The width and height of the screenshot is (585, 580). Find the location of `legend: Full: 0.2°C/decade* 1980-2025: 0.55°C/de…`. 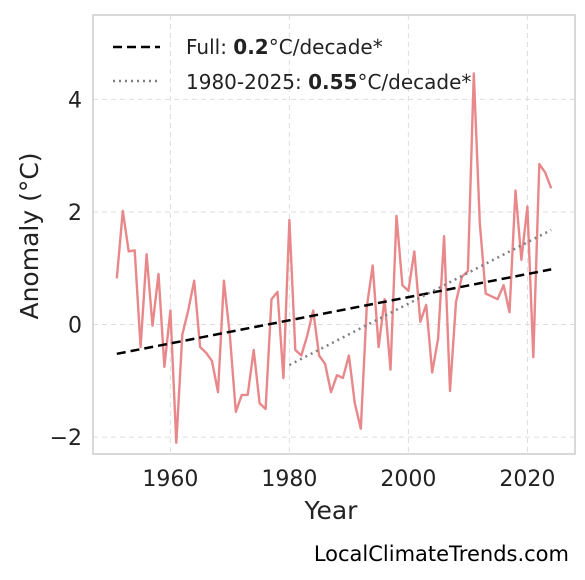

legend: Full: 0.2°C/decade* 1980-2025: 0.55°C/de… is located at coordinates (292, 64).